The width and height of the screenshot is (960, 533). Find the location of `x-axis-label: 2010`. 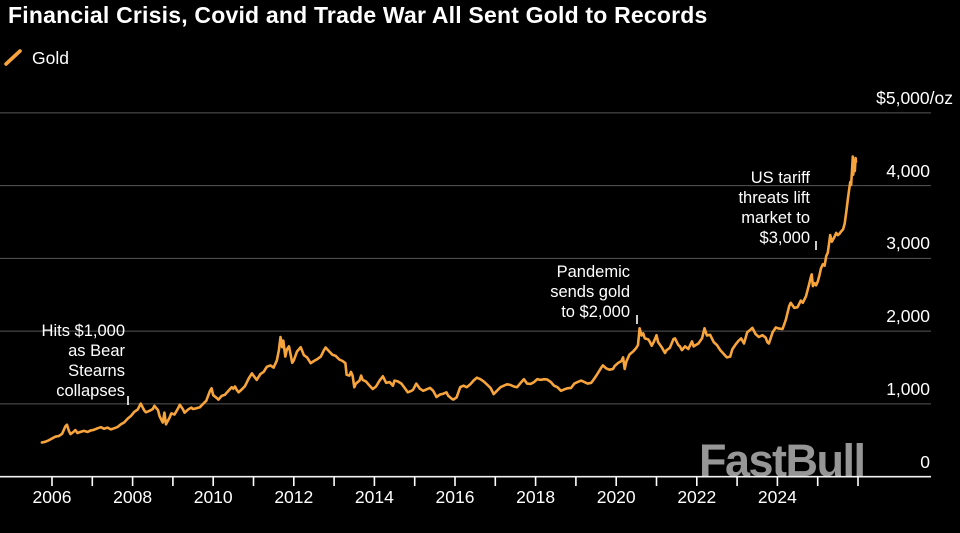

x-axis-label: 2010 is located at coordinates (213, 497).